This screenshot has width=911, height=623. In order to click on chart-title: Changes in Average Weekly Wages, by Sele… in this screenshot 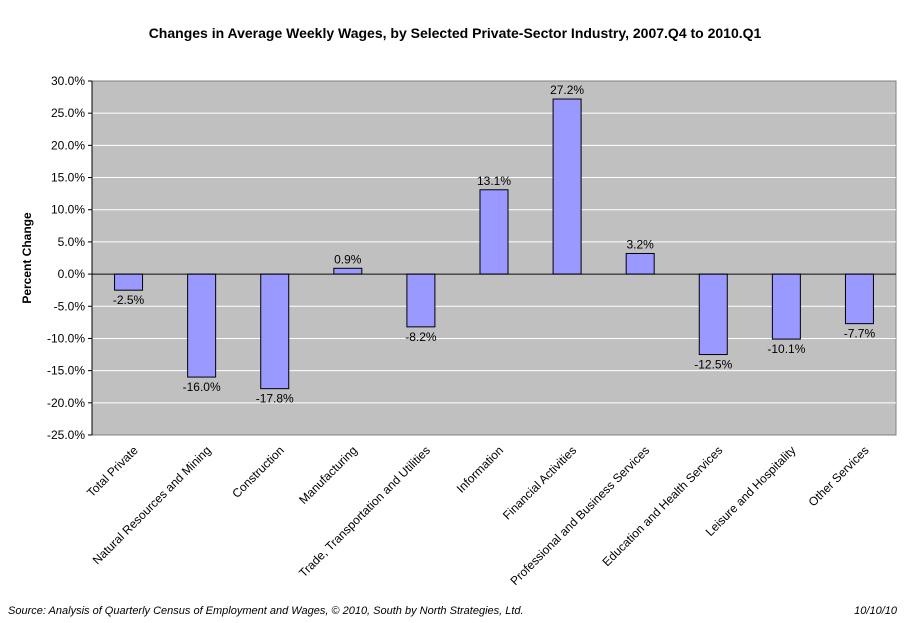, I will do `click(455, 33)`.